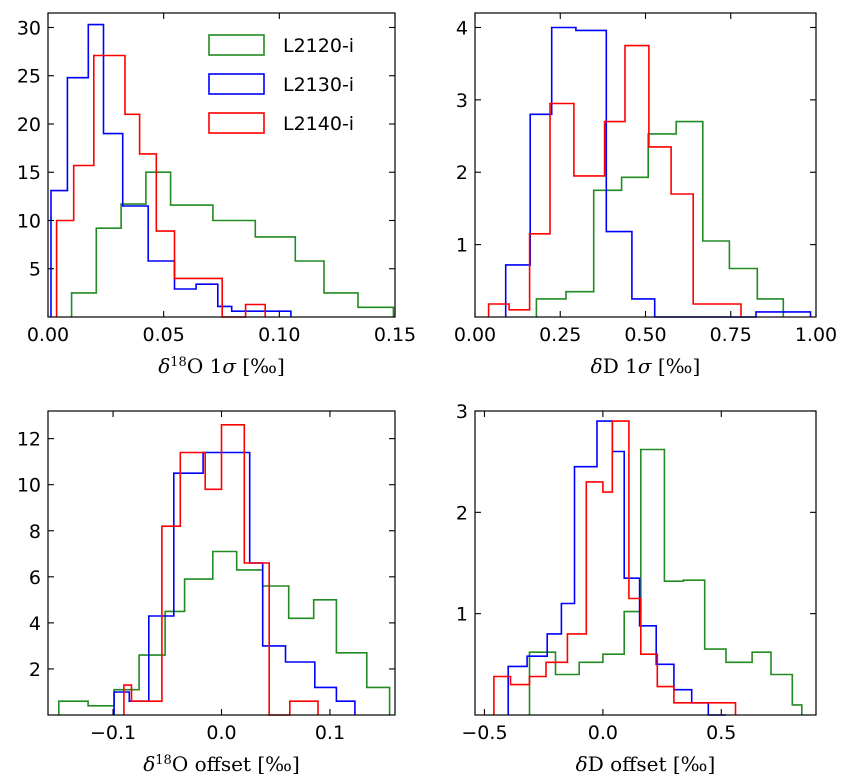 The image size is (848, 779). I want to click on y-tick-label: 30, so click(29, 28).